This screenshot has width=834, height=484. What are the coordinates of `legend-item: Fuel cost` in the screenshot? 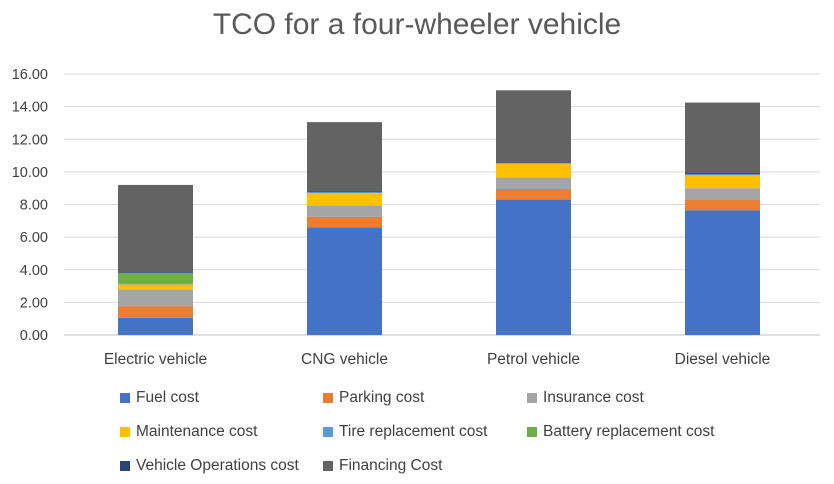 It's located at (159, 398).